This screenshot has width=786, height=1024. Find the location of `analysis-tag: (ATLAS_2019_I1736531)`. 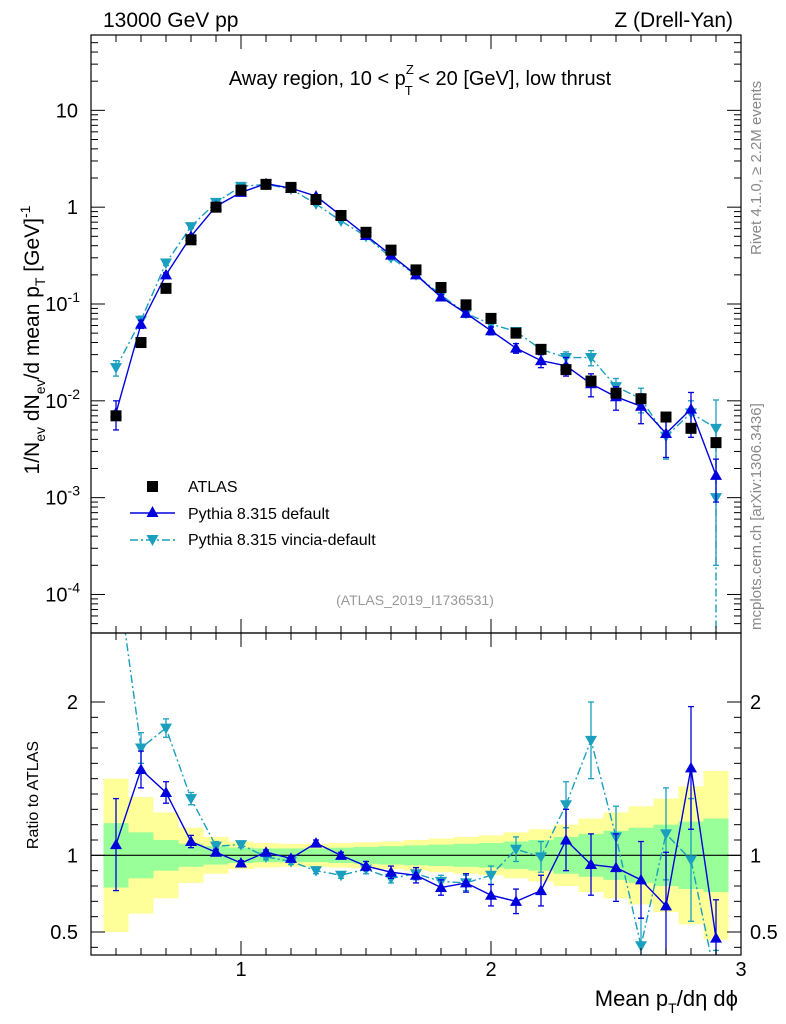

analysis-tag: (ATLAS_2019_I1736531) is located at coordinates (415, 600).